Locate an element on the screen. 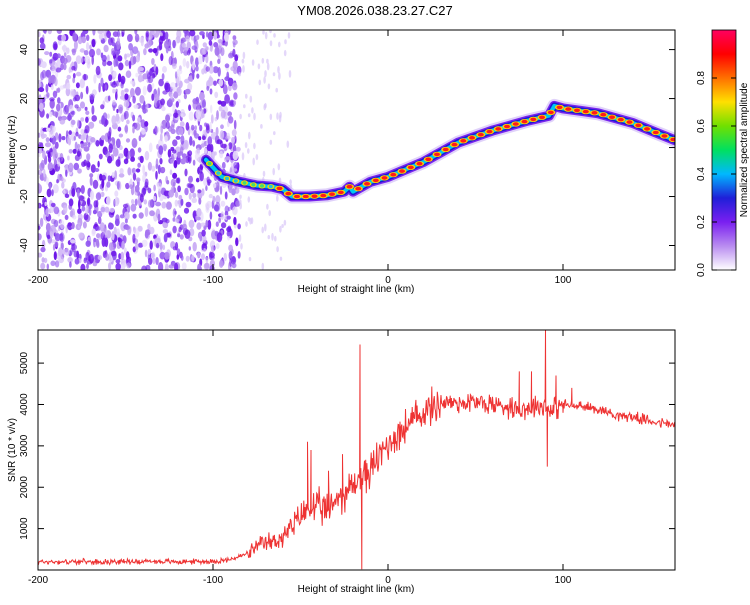 The image size is (750, 605). snr-y-axis-label: SNR (10 * v/v) is located at coordinates (12, 450).